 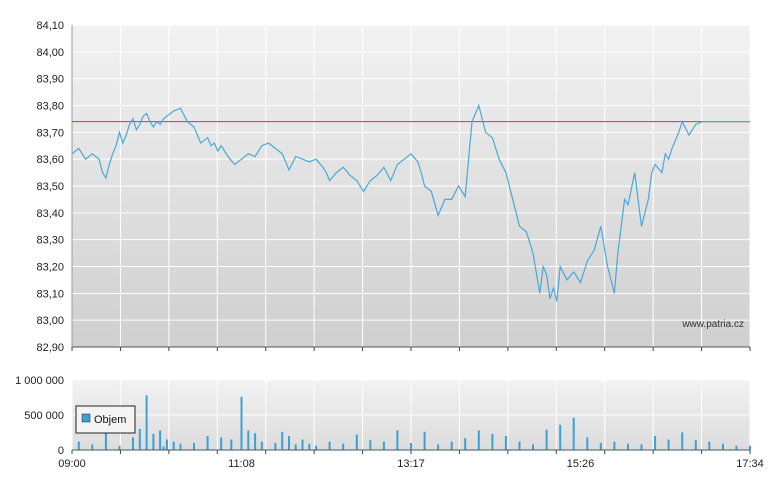 I want to click on price-y-tick-label: 83,90, so click(x=50, y=80).